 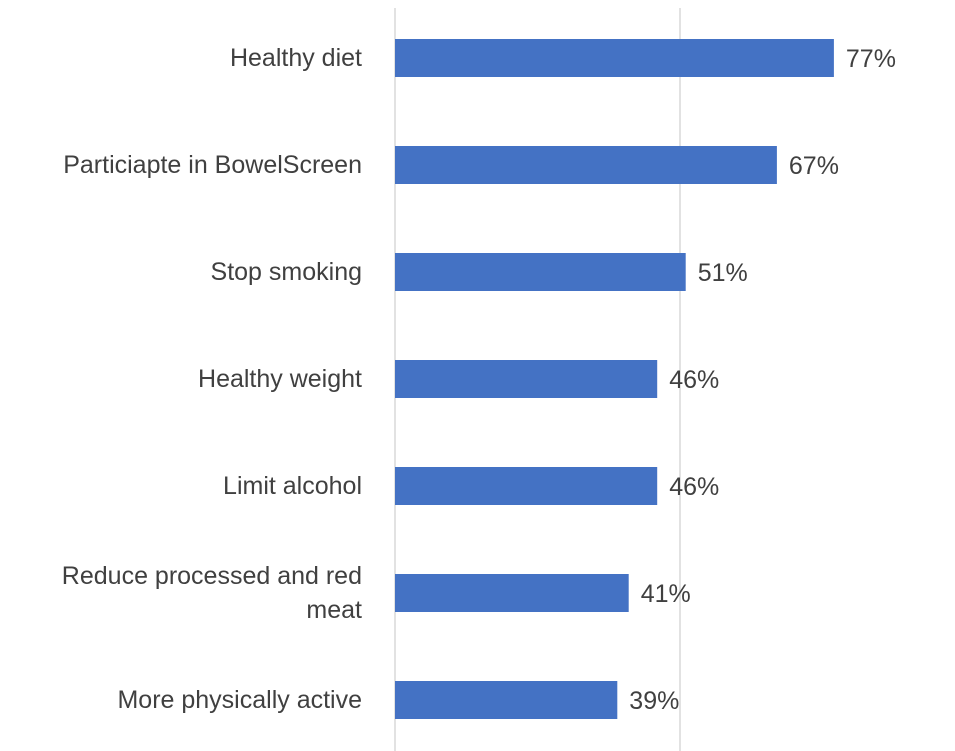 I want to click on value-label: 41%, so click(x=666, y=594).